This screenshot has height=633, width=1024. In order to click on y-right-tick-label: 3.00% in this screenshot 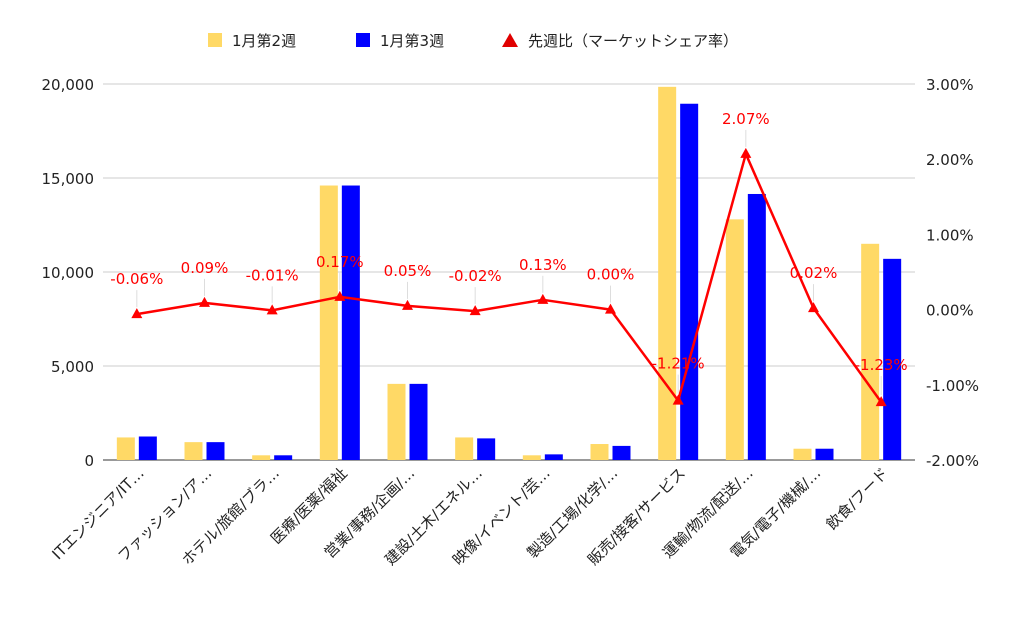, I will do `click(950, 85)`.